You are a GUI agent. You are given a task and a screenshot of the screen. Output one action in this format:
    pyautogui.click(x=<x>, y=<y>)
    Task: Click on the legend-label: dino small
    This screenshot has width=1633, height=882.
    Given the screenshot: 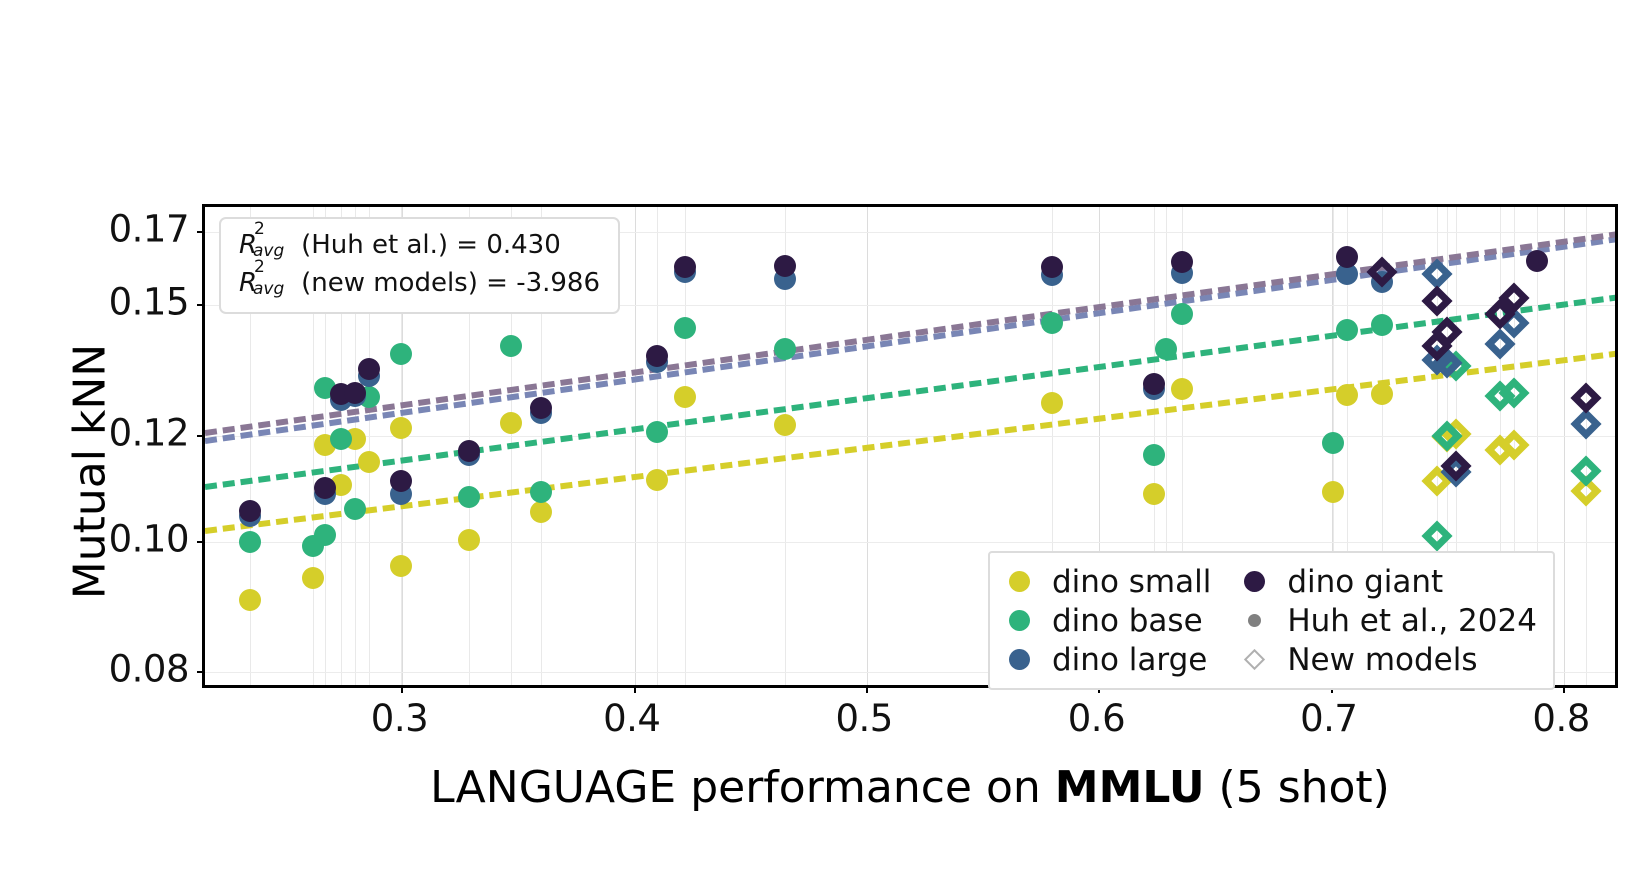 What is the action you would take?
    pyautogui.click(x=1132, y=581)
    